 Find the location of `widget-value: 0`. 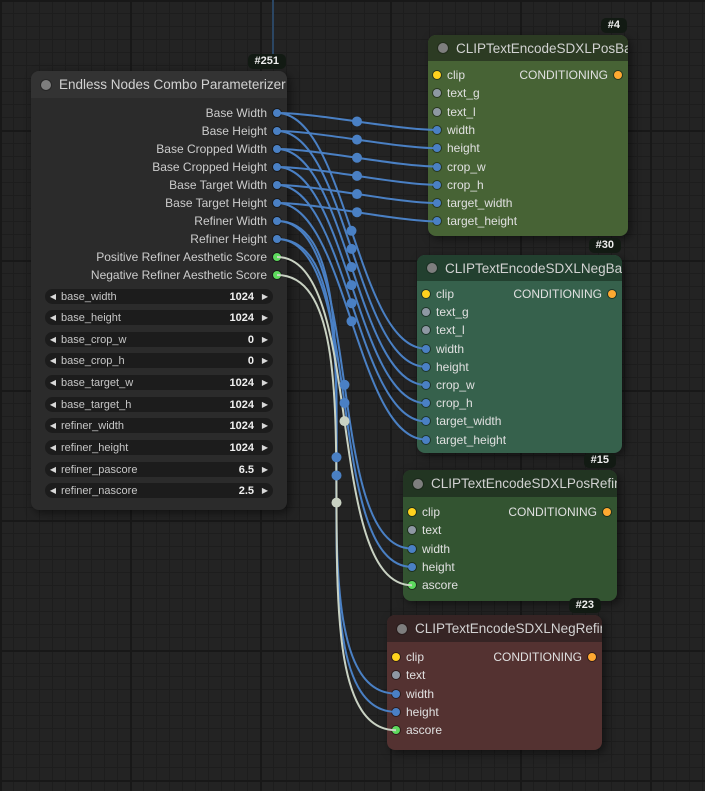

widget-value: 0 is located at coordinates (250, 360).